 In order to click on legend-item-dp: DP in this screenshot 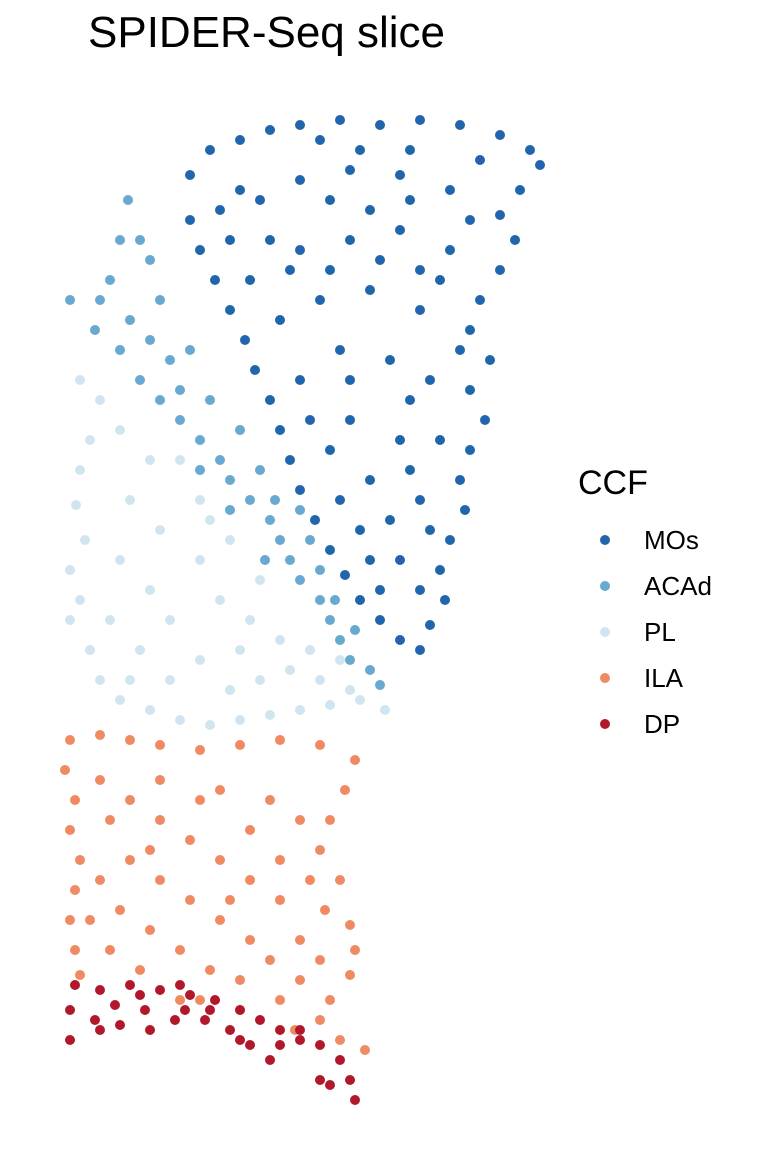, I will do `click(645, 724)`.